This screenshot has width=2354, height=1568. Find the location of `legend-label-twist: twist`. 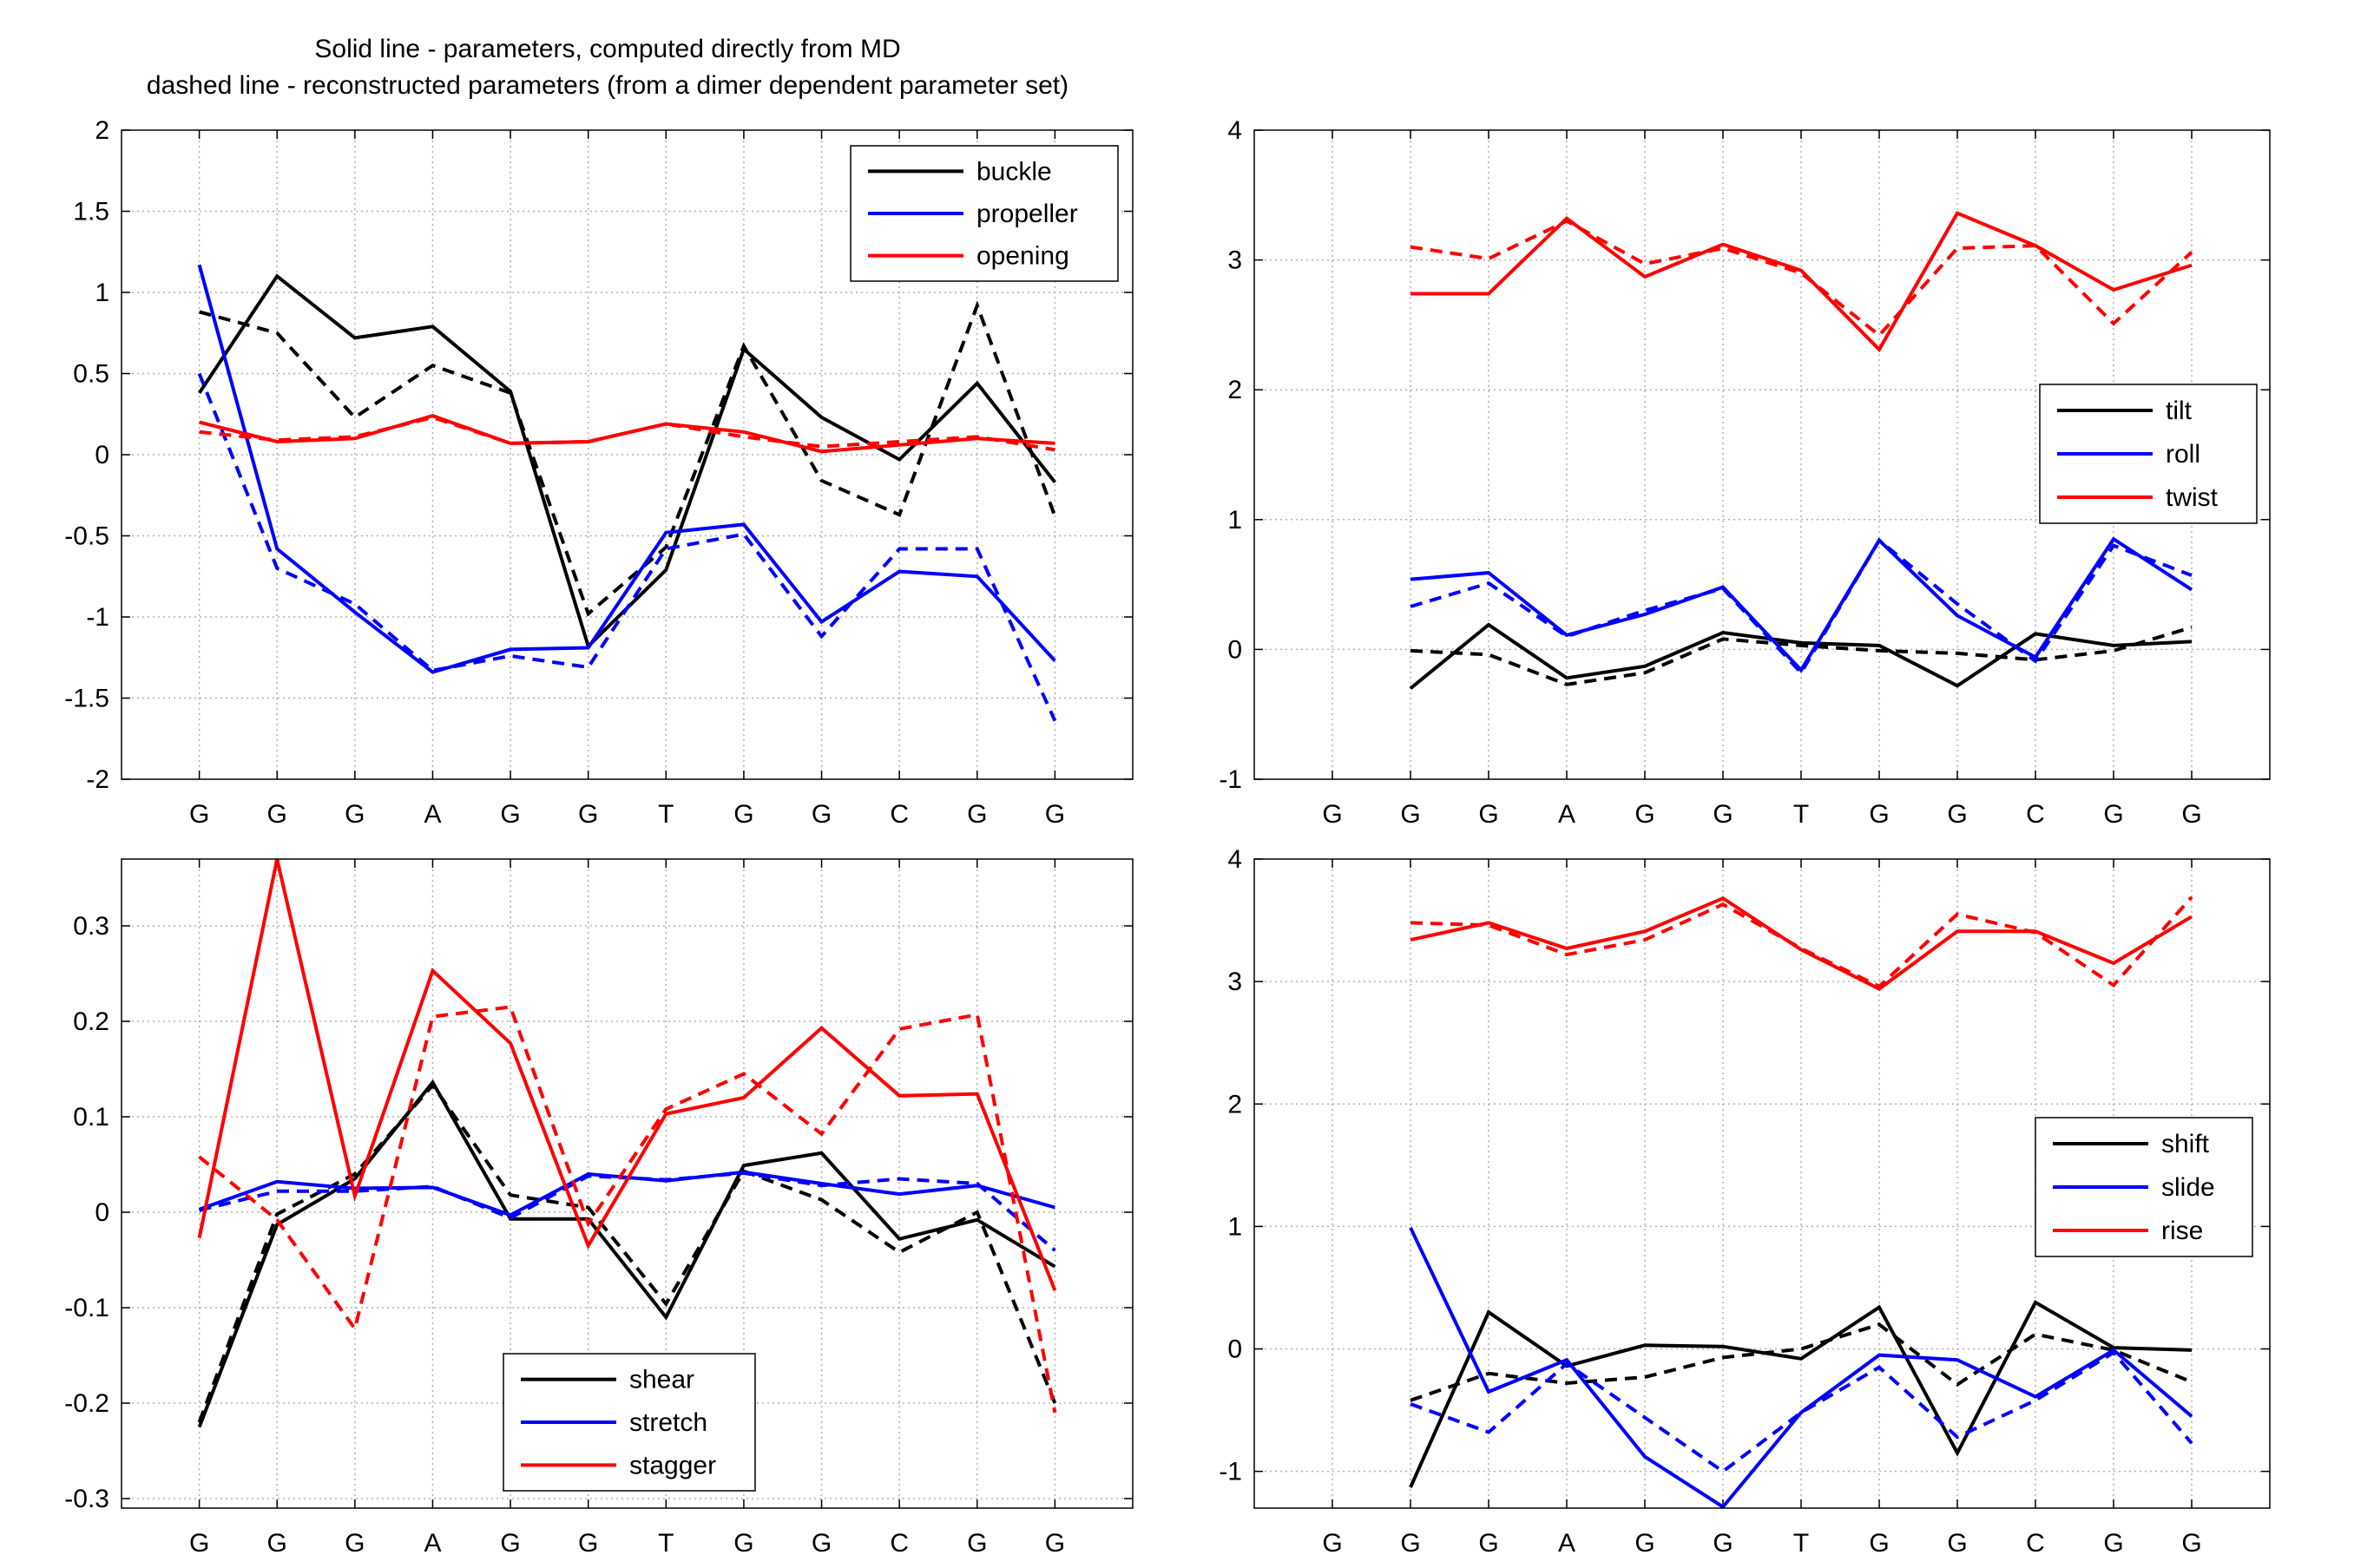

legend-label-twist: twist is located at coordinates (2192, 497).